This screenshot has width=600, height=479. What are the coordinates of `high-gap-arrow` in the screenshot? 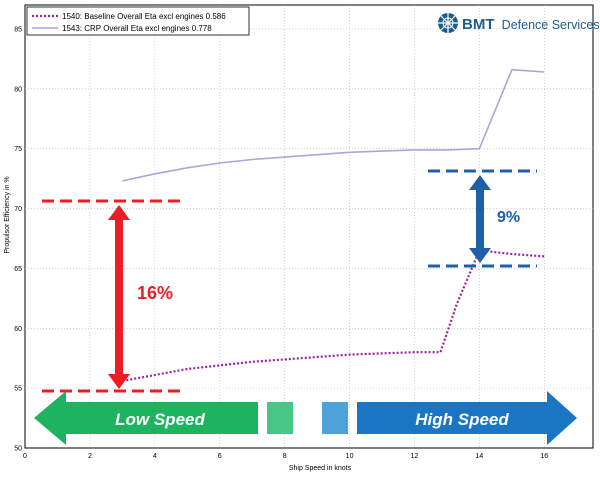 It's located at (480, 219).